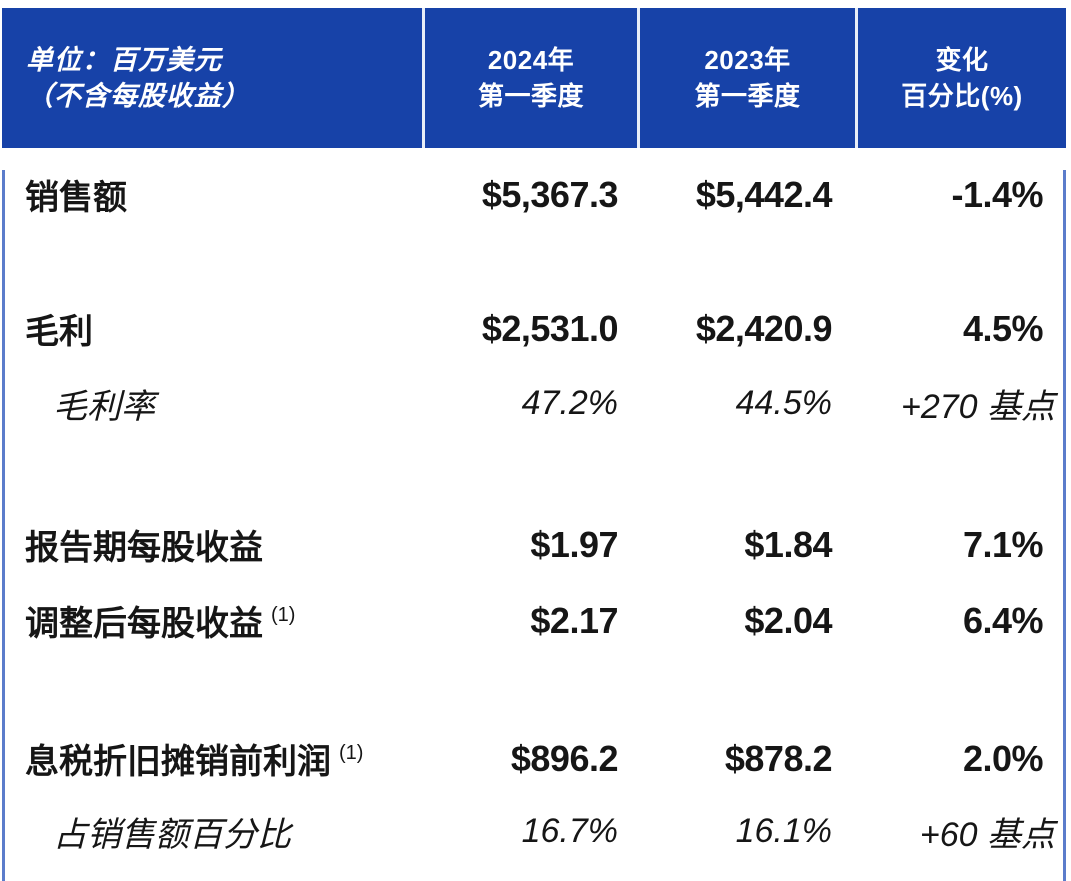 This screenshot has height=881, width=1071. Describe the element at coordinates (172, 835) in the screenshot. I see `row-label-text: 占销售额百分比` at that location.